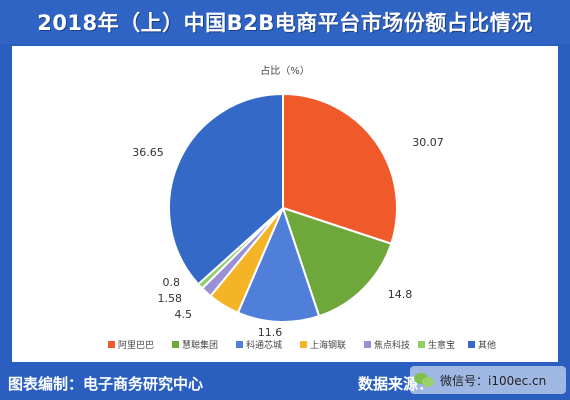  Describe the element at coordinates (441, 345) in the screenshot. I see `legend-label: 生意宝` at that location.